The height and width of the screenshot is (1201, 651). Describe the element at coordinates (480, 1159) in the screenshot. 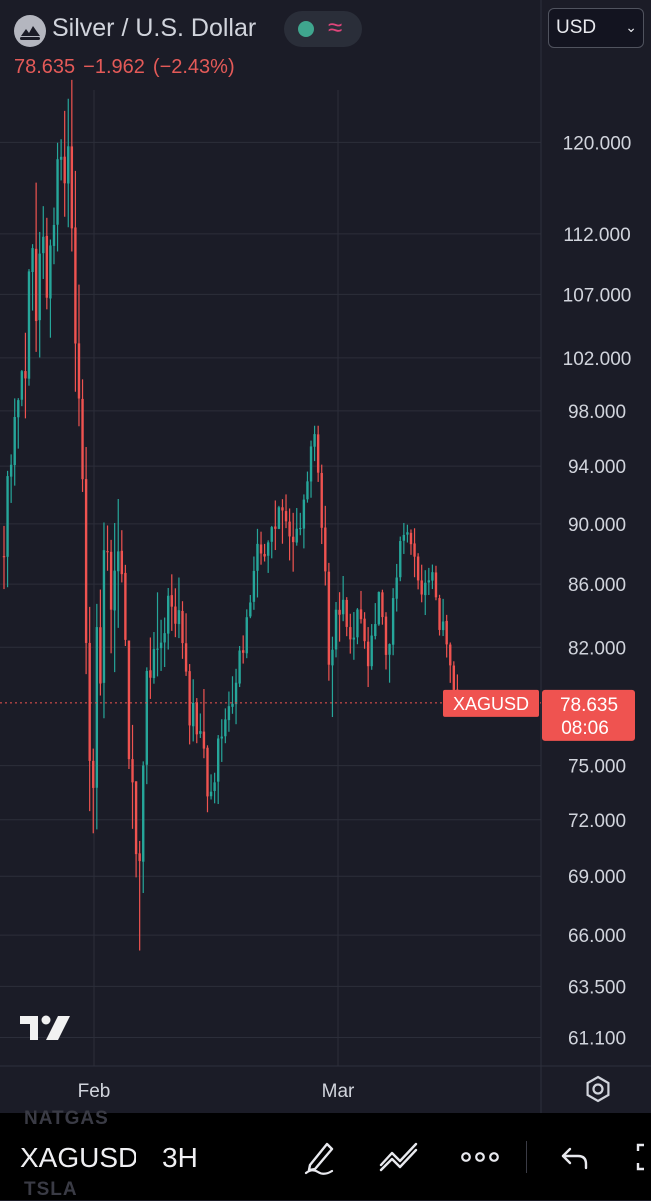

I see `more-icon` at that location.